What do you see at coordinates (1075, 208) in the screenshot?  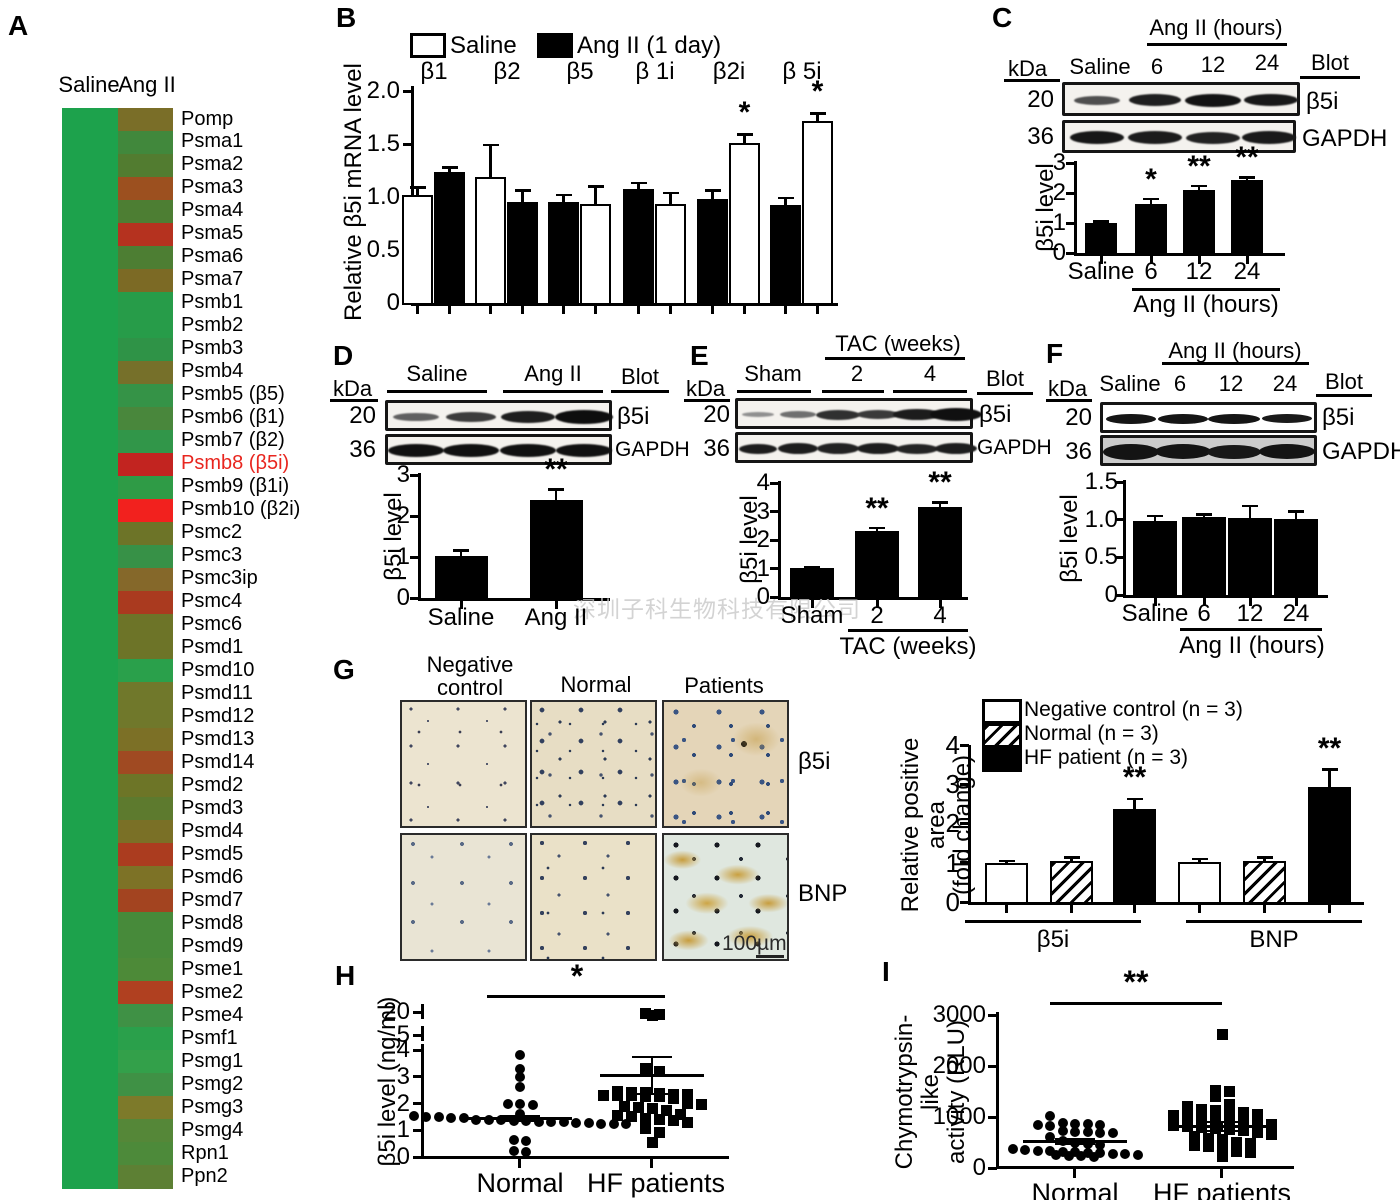 I see `c-y-axis-line` at bounding box center [1075, 208].